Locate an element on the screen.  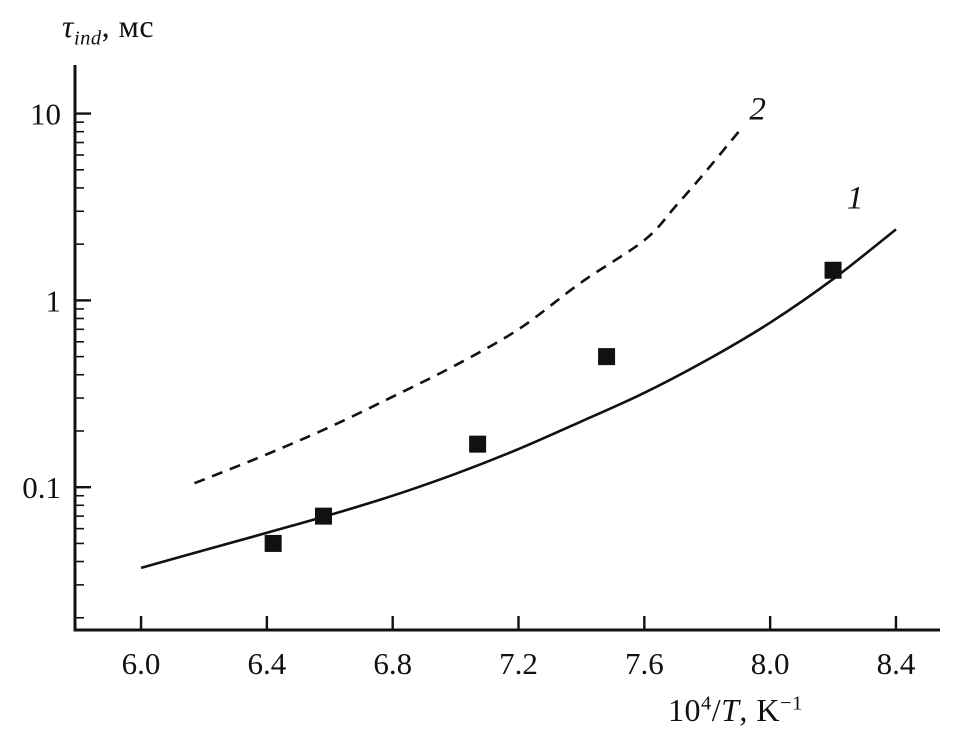
x-tick-label: 6.8 is located at coordinates (392, 663).